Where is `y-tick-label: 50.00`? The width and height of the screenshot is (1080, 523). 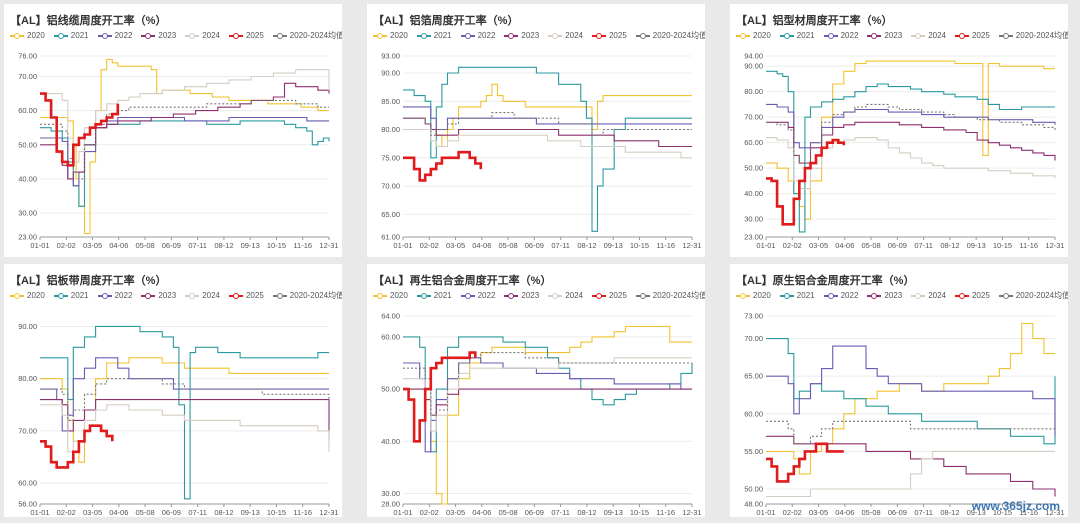 y-tick-label: 50.00 is located at coordinates (27, 144).